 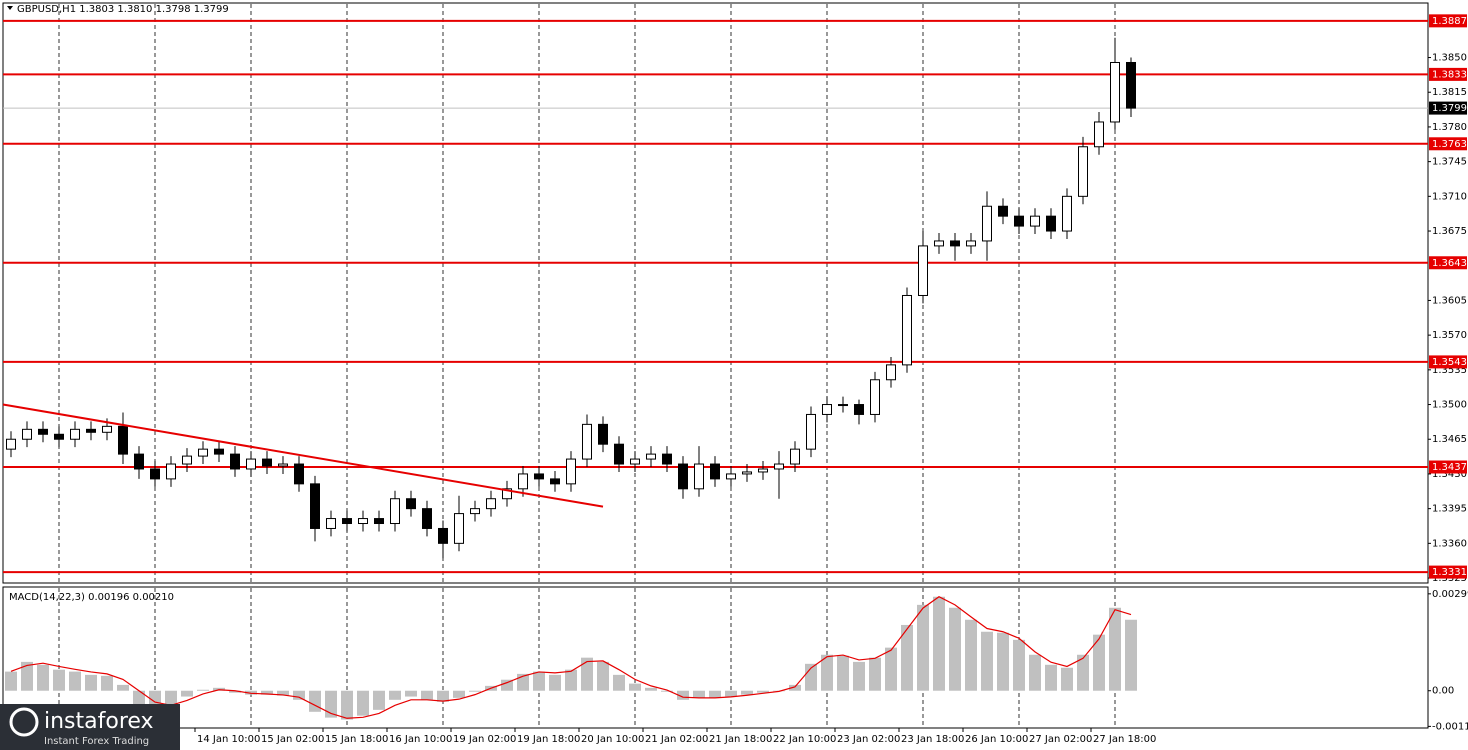 I want to click on y-tick-label: 1.3850, so click(x=1449, y=58).